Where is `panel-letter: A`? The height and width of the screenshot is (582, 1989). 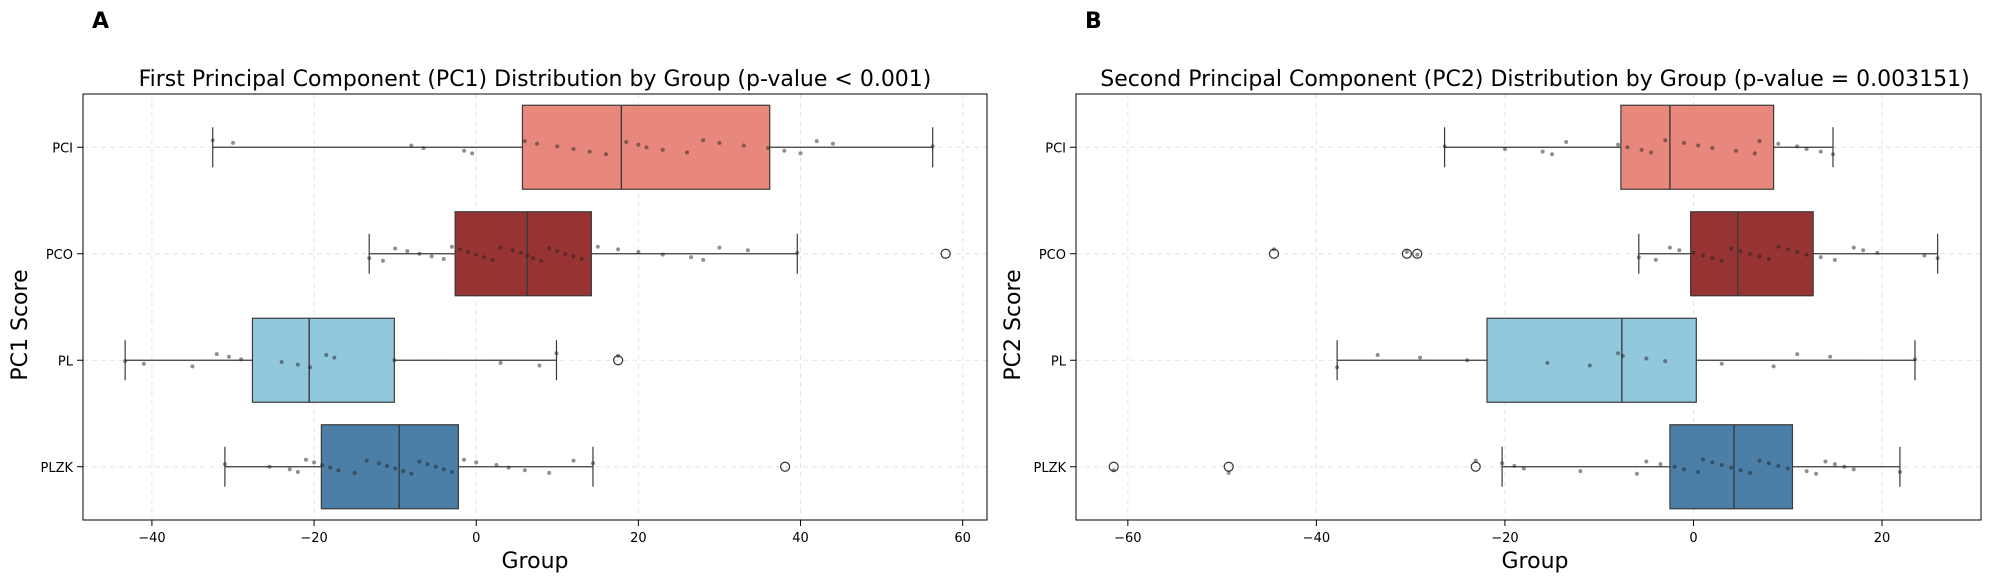 panel-letter: A is located at coordinates (100, 21).